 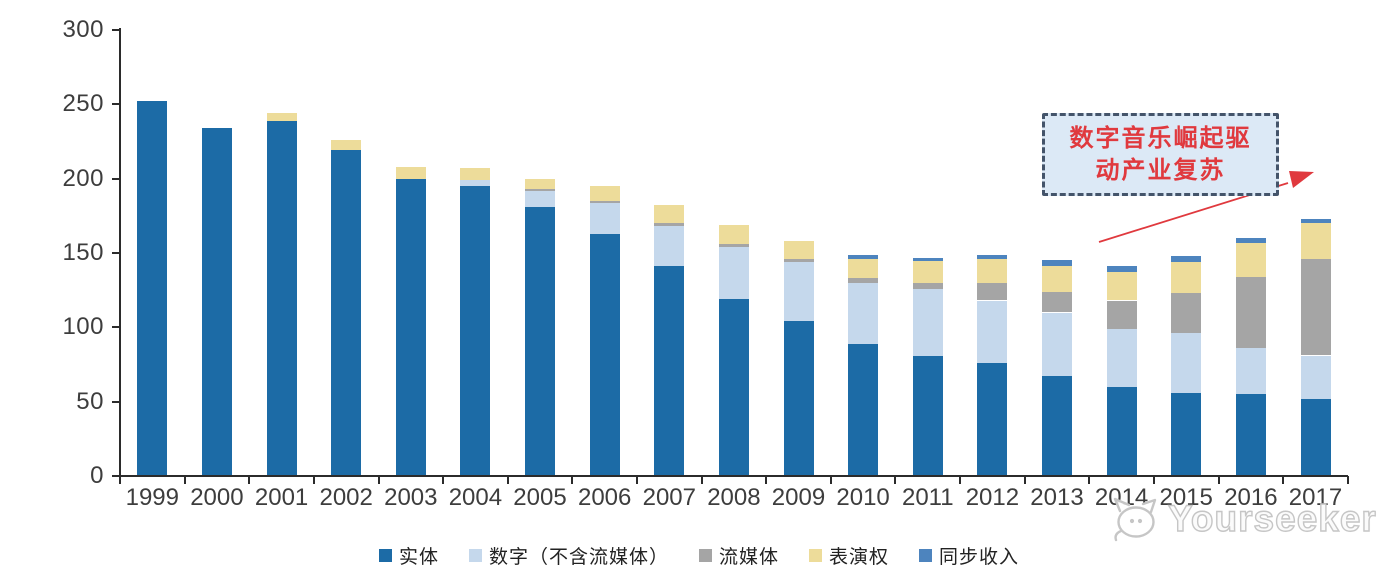 I want to click on legend-item: 数字（不含流媒体）, so click(x=568, y=555).